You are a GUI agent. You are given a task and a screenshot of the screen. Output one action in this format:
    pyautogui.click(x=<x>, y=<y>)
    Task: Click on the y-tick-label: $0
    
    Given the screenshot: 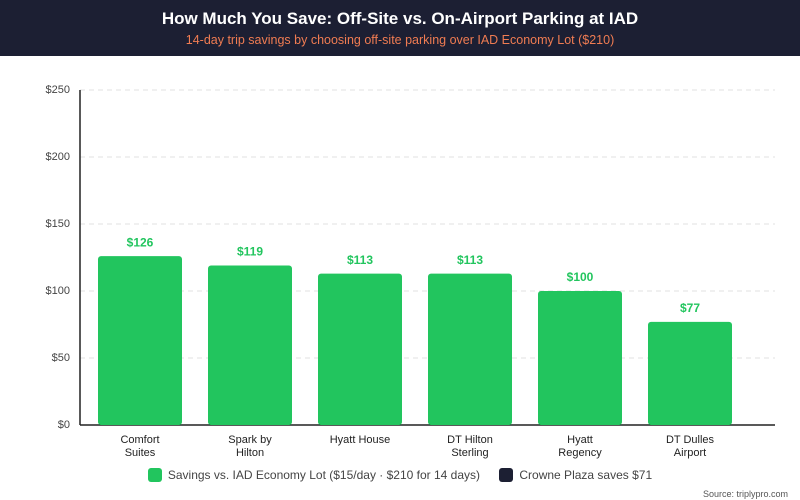 What is the action you would take?
    pyautogui.click(x=64, y=425)
    